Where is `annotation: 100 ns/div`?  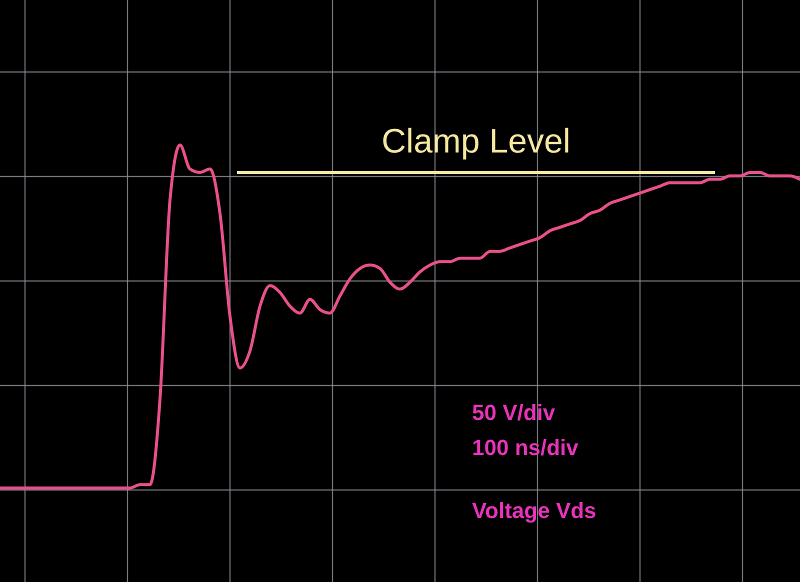 annotation: 100 ns/div is located at coordinates (526, 447).